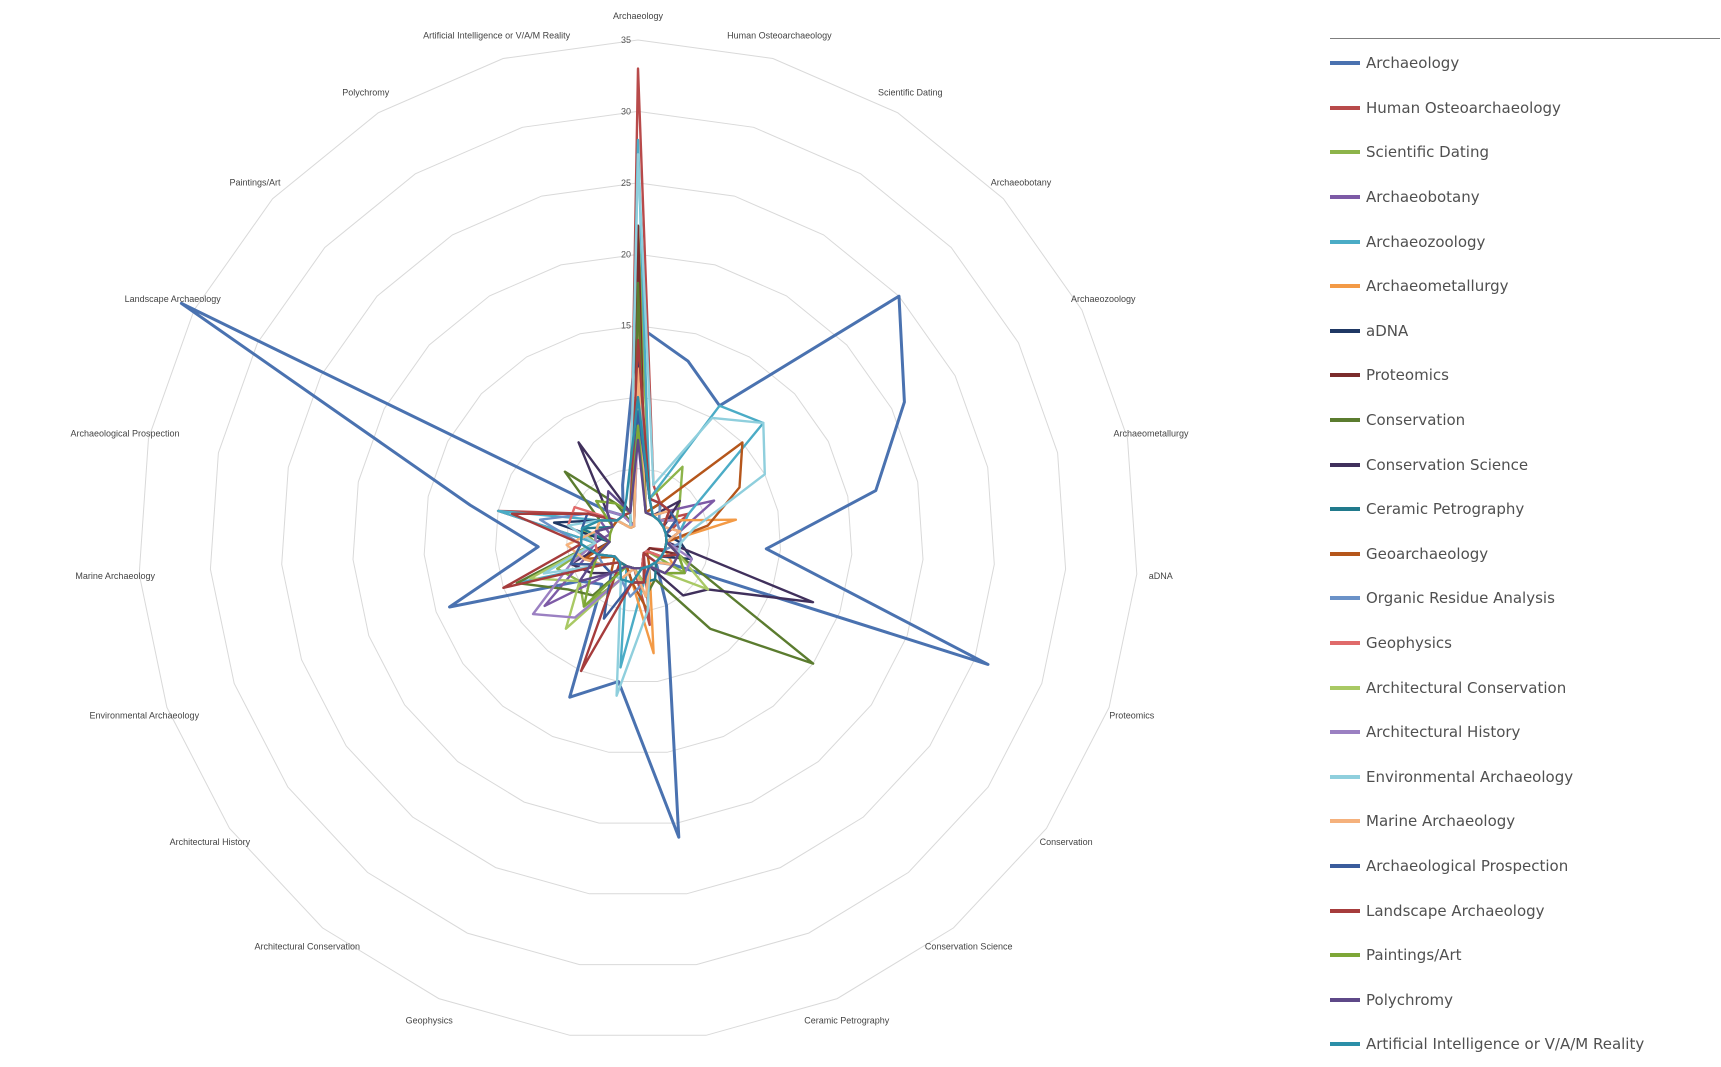 The image size is (1721, 1067). I want to click on legend-item: Geophysics, so click(1525, 643).